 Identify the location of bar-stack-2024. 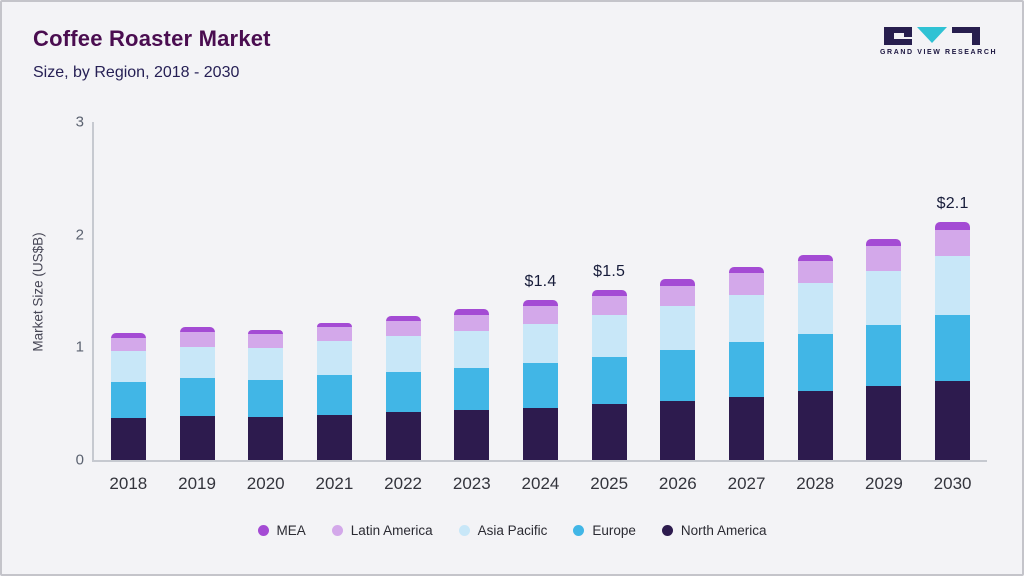
(540, 380).